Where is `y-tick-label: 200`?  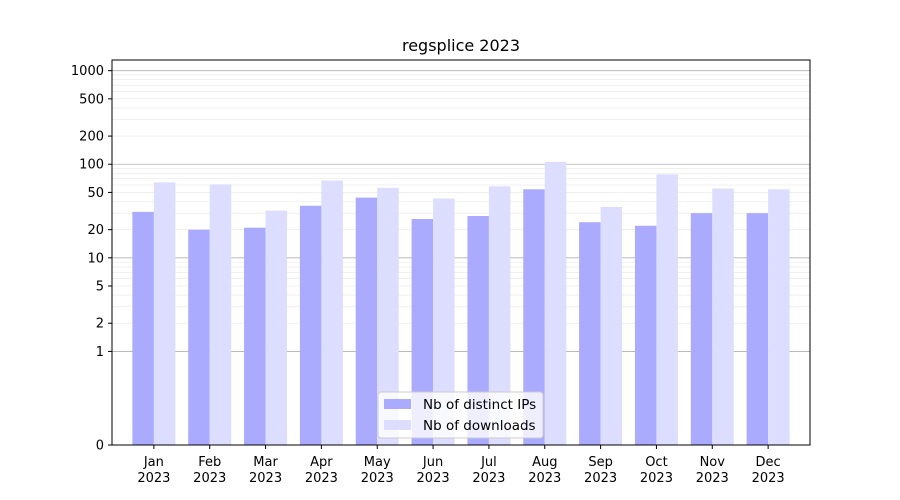 y-tick-label: 200 is located at coordinates (91, 137).